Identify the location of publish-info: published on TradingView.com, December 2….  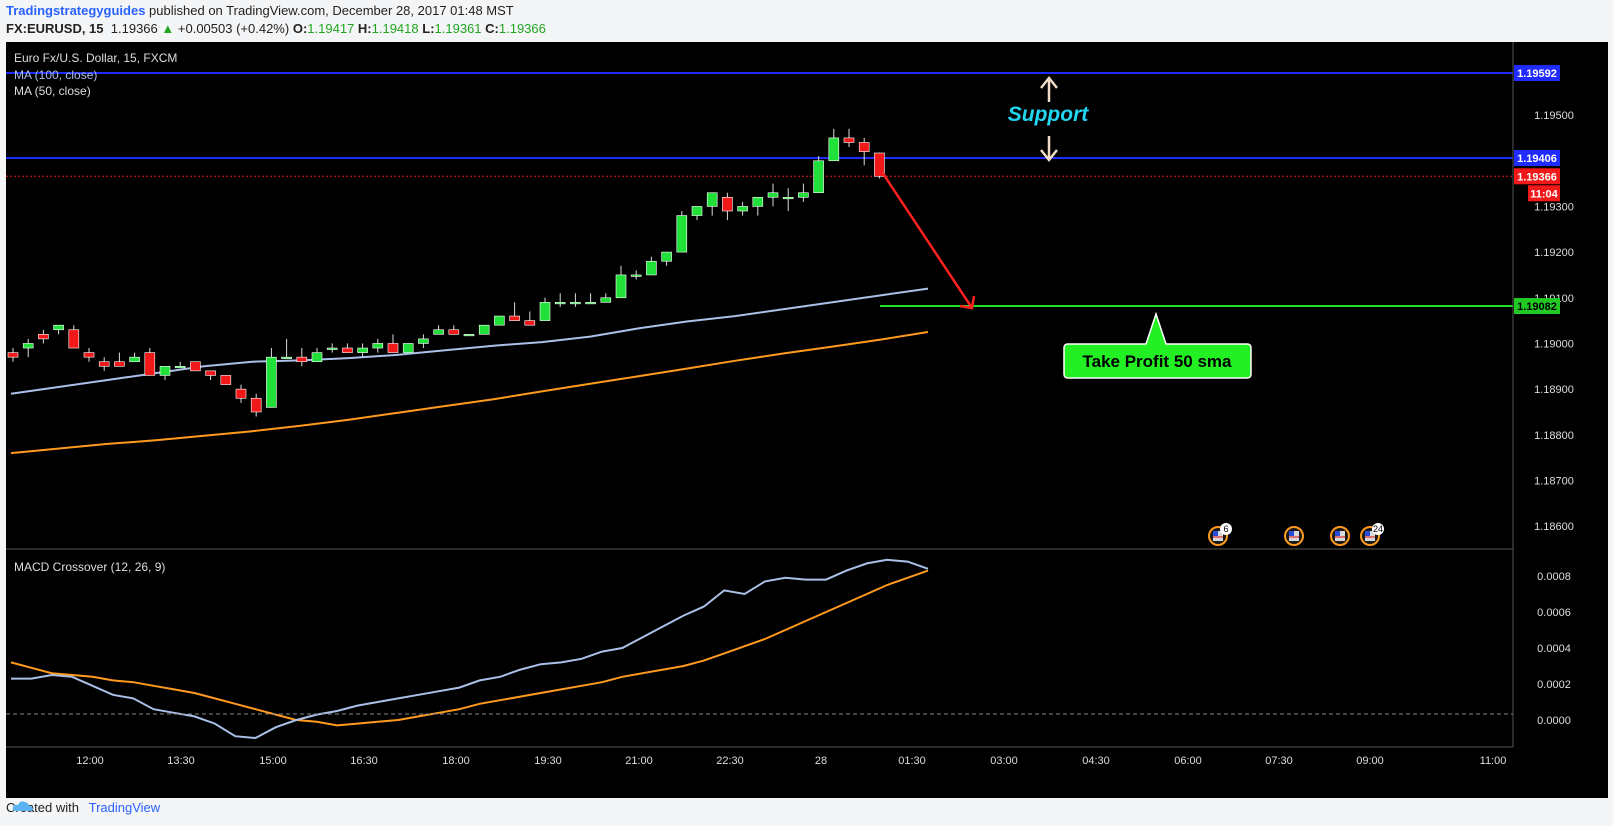
(331, 10).